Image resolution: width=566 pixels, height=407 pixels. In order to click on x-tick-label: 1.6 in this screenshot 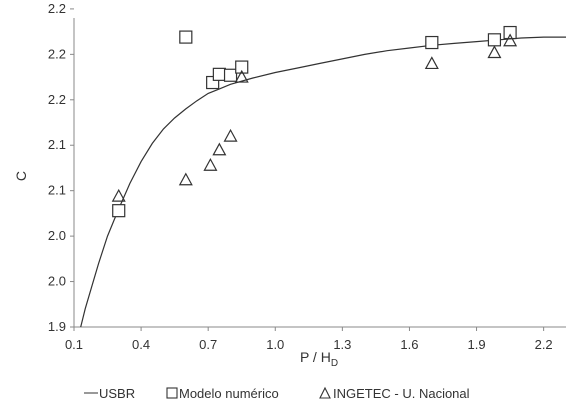, I will do `click(409, 344)`.